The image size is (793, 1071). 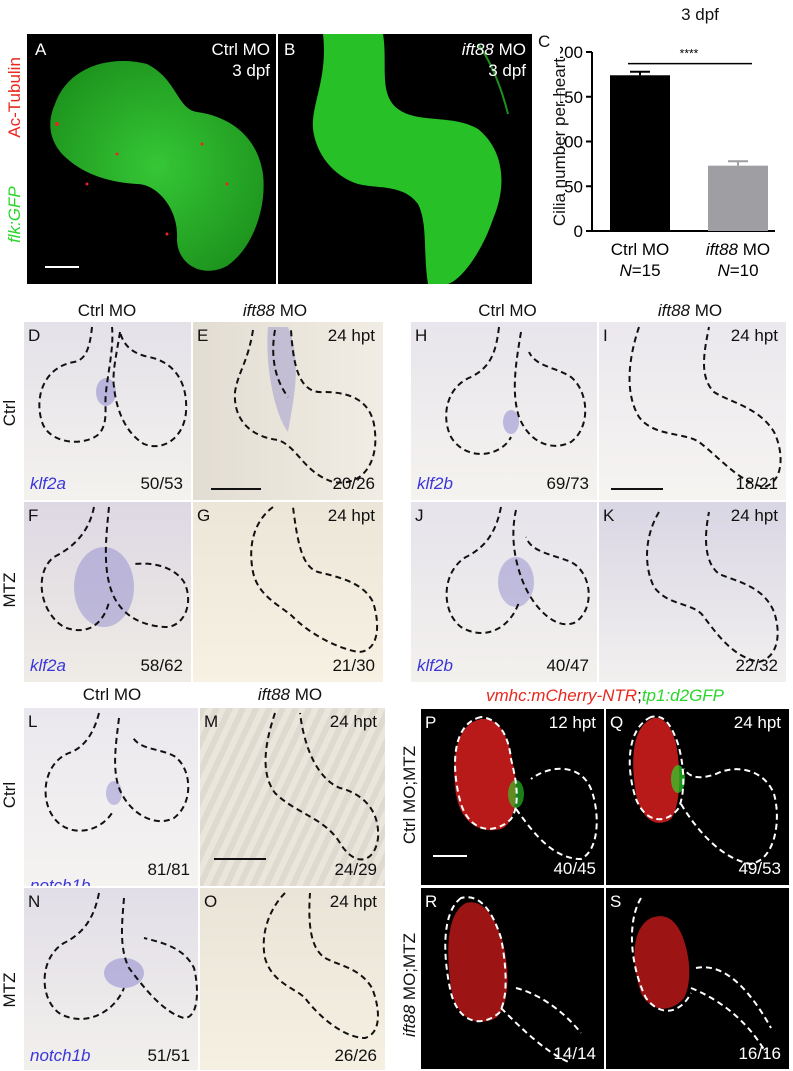 What do you see at coordinates (9, 590) in the screenshot?
I see `grid1-row2-label: MTZ` at bounding box center [9, 590].